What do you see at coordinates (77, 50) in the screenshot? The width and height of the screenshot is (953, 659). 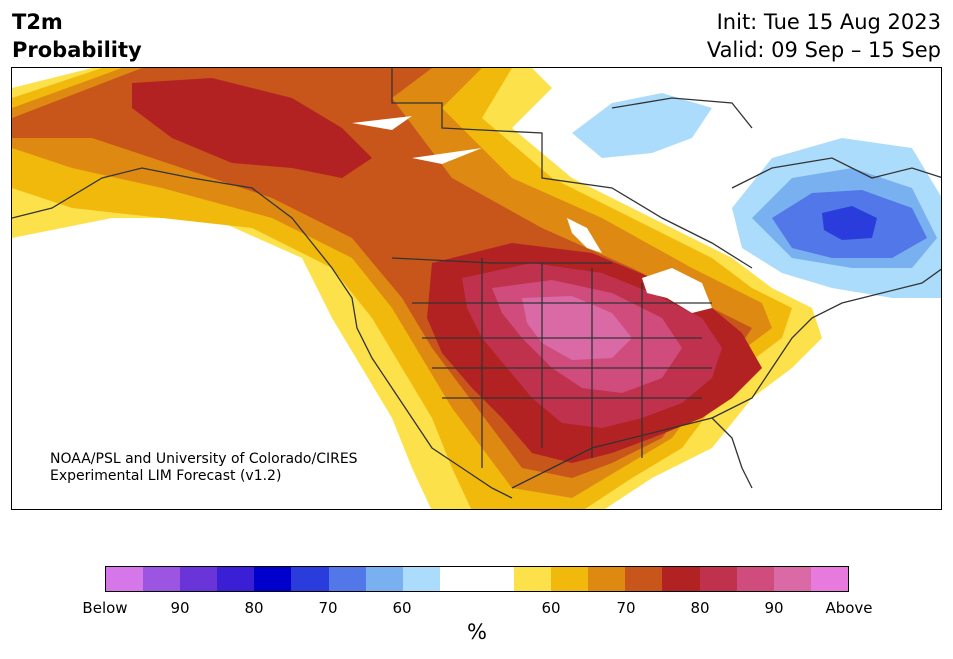 I see `probability-title: Probability` at bounding box center [77, 50].